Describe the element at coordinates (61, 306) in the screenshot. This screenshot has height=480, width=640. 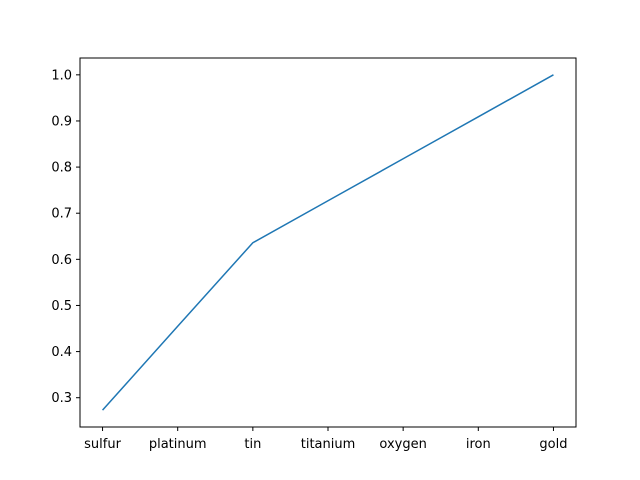
I see `y-tick-label: 0.5` at that location.